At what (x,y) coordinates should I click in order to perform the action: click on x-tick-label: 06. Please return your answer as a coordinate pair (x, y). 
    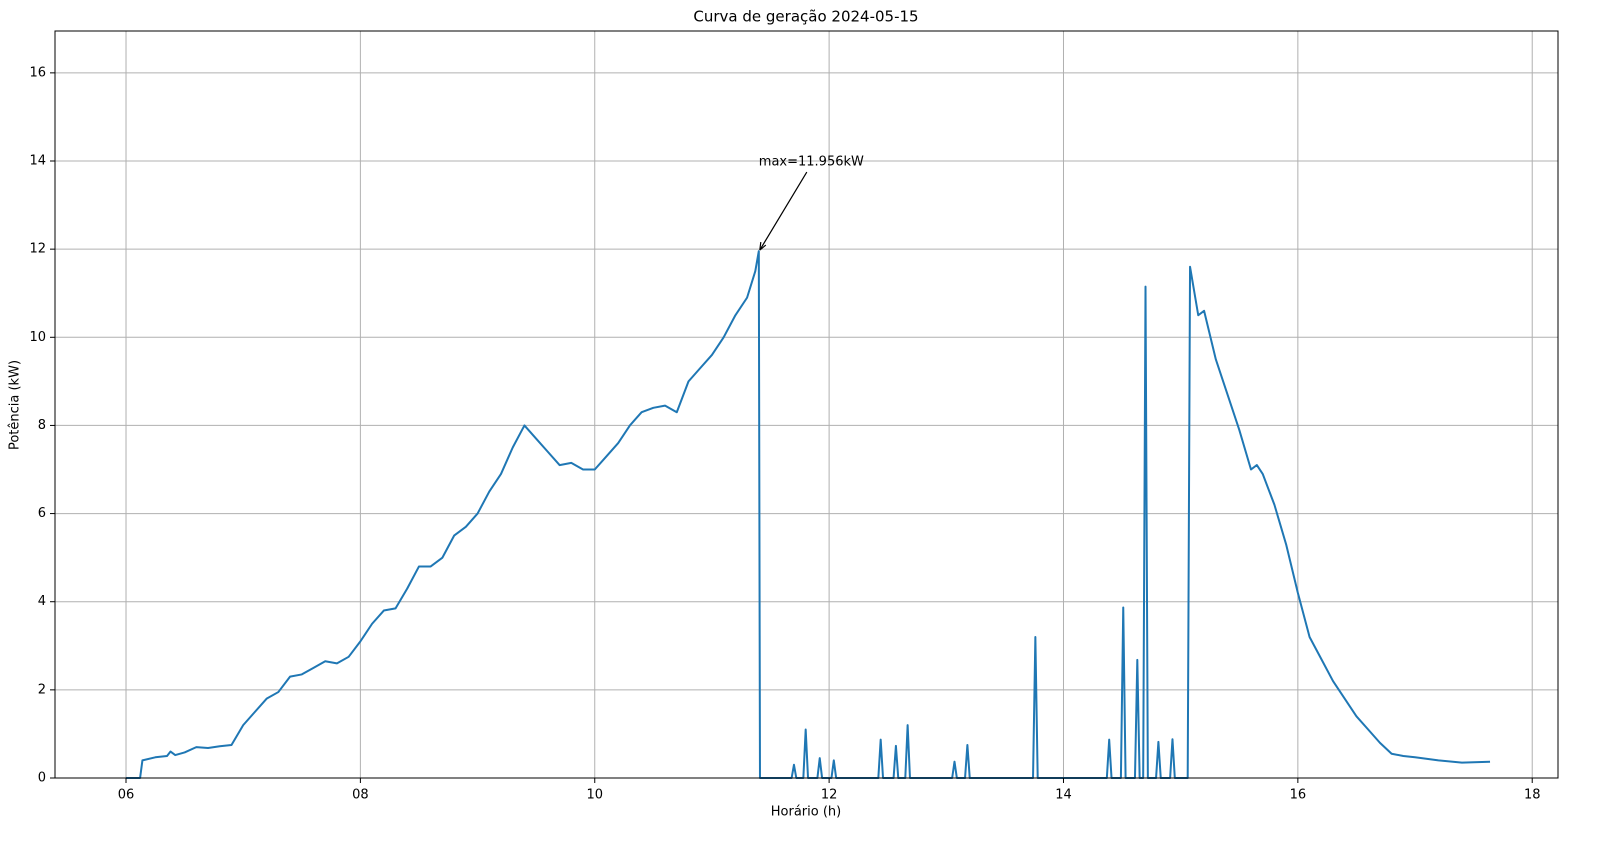
    Looking at the image, I should click on (126, 795).